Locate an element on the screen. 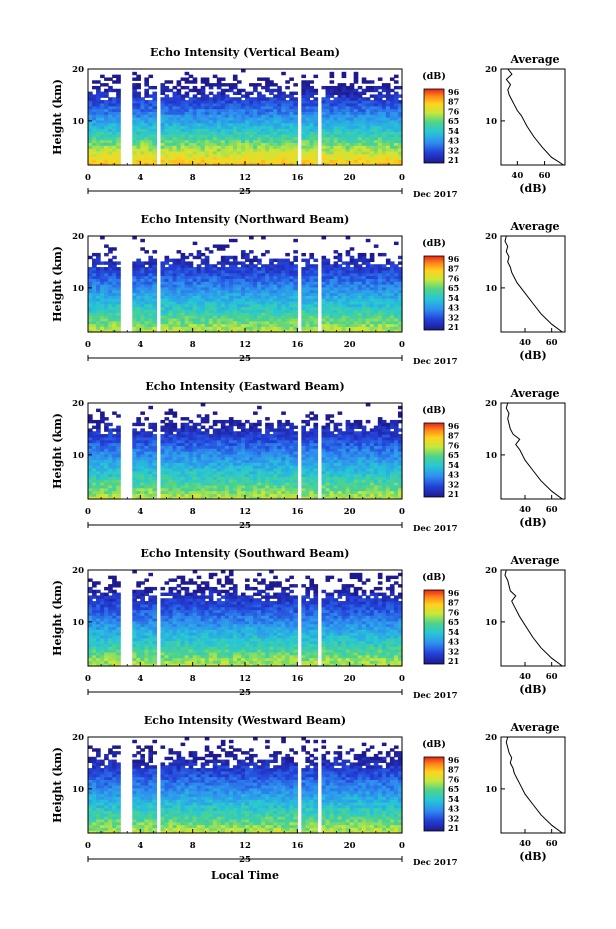 The image size is (616, 929). x-tick-label: 12 is located at coordinates (245, 178).